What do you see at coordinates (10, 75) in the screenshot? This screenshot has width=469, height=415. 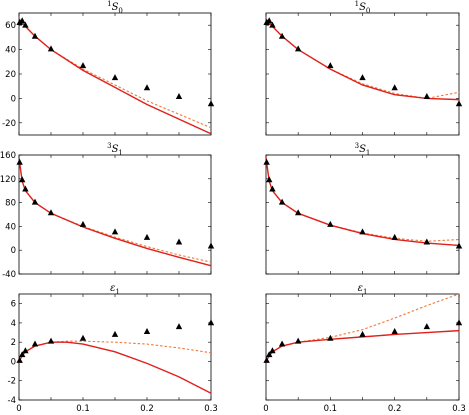 I see `y-tick-label: 20` at bounding box center [10, 75].